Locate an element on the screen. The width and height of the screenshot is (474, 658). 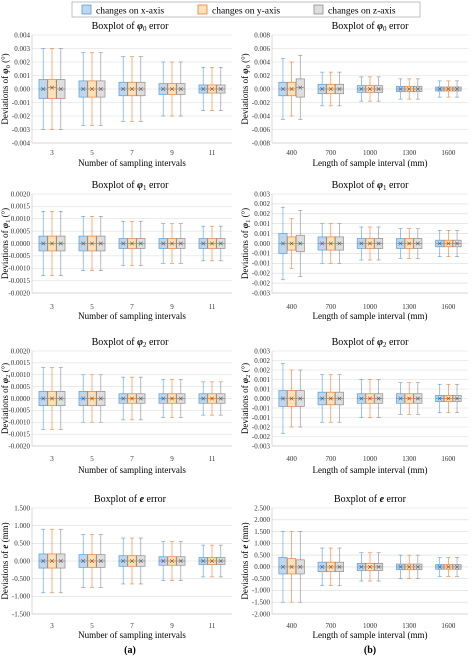
panel-title: Boxplot of e error is located at coordinates (130, 499).